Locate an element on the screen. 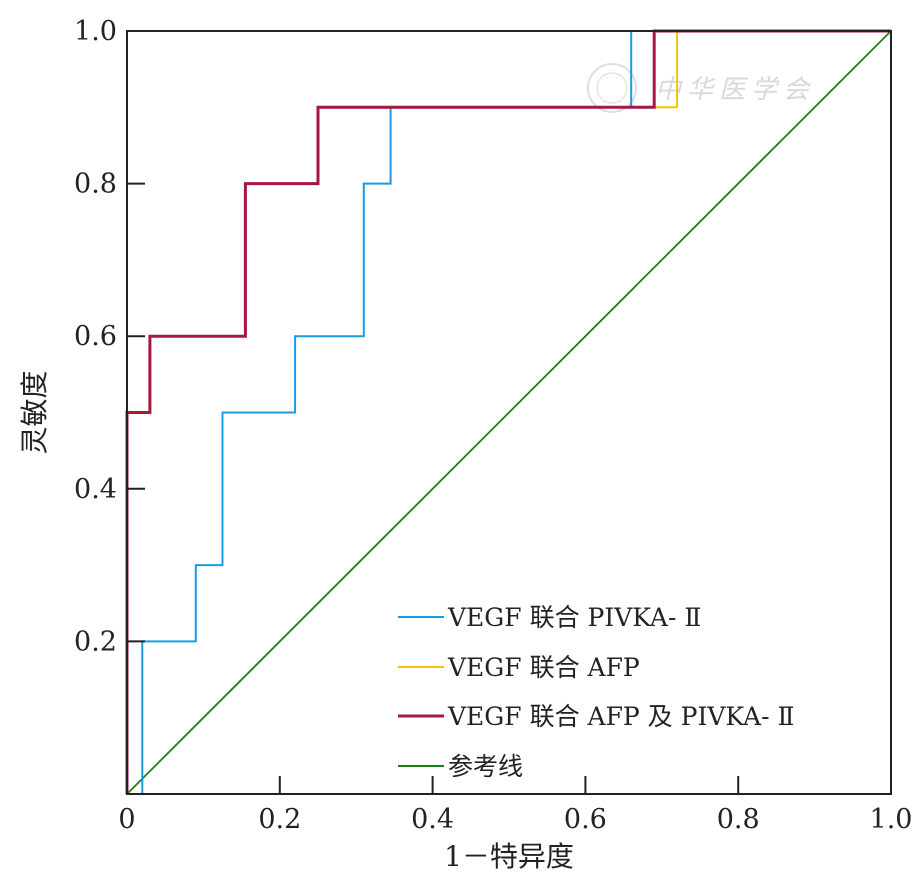 Image resolution: width=923 pixels, height=880 pixels. legend-label: VEGF 联合 AFP is located at coordinates (543, 667).